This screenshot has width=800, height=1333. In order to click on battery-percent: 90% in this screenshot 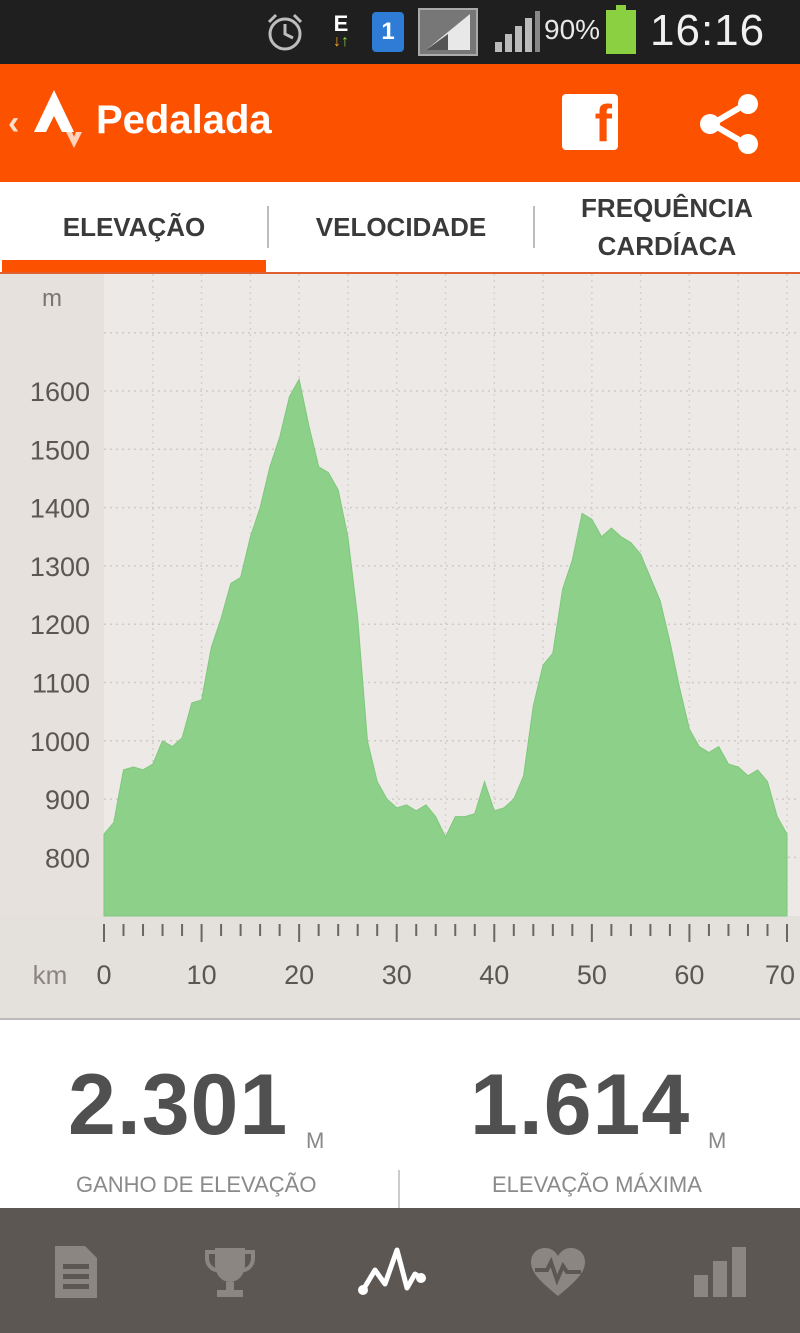, I will do `click(572, 29)`.